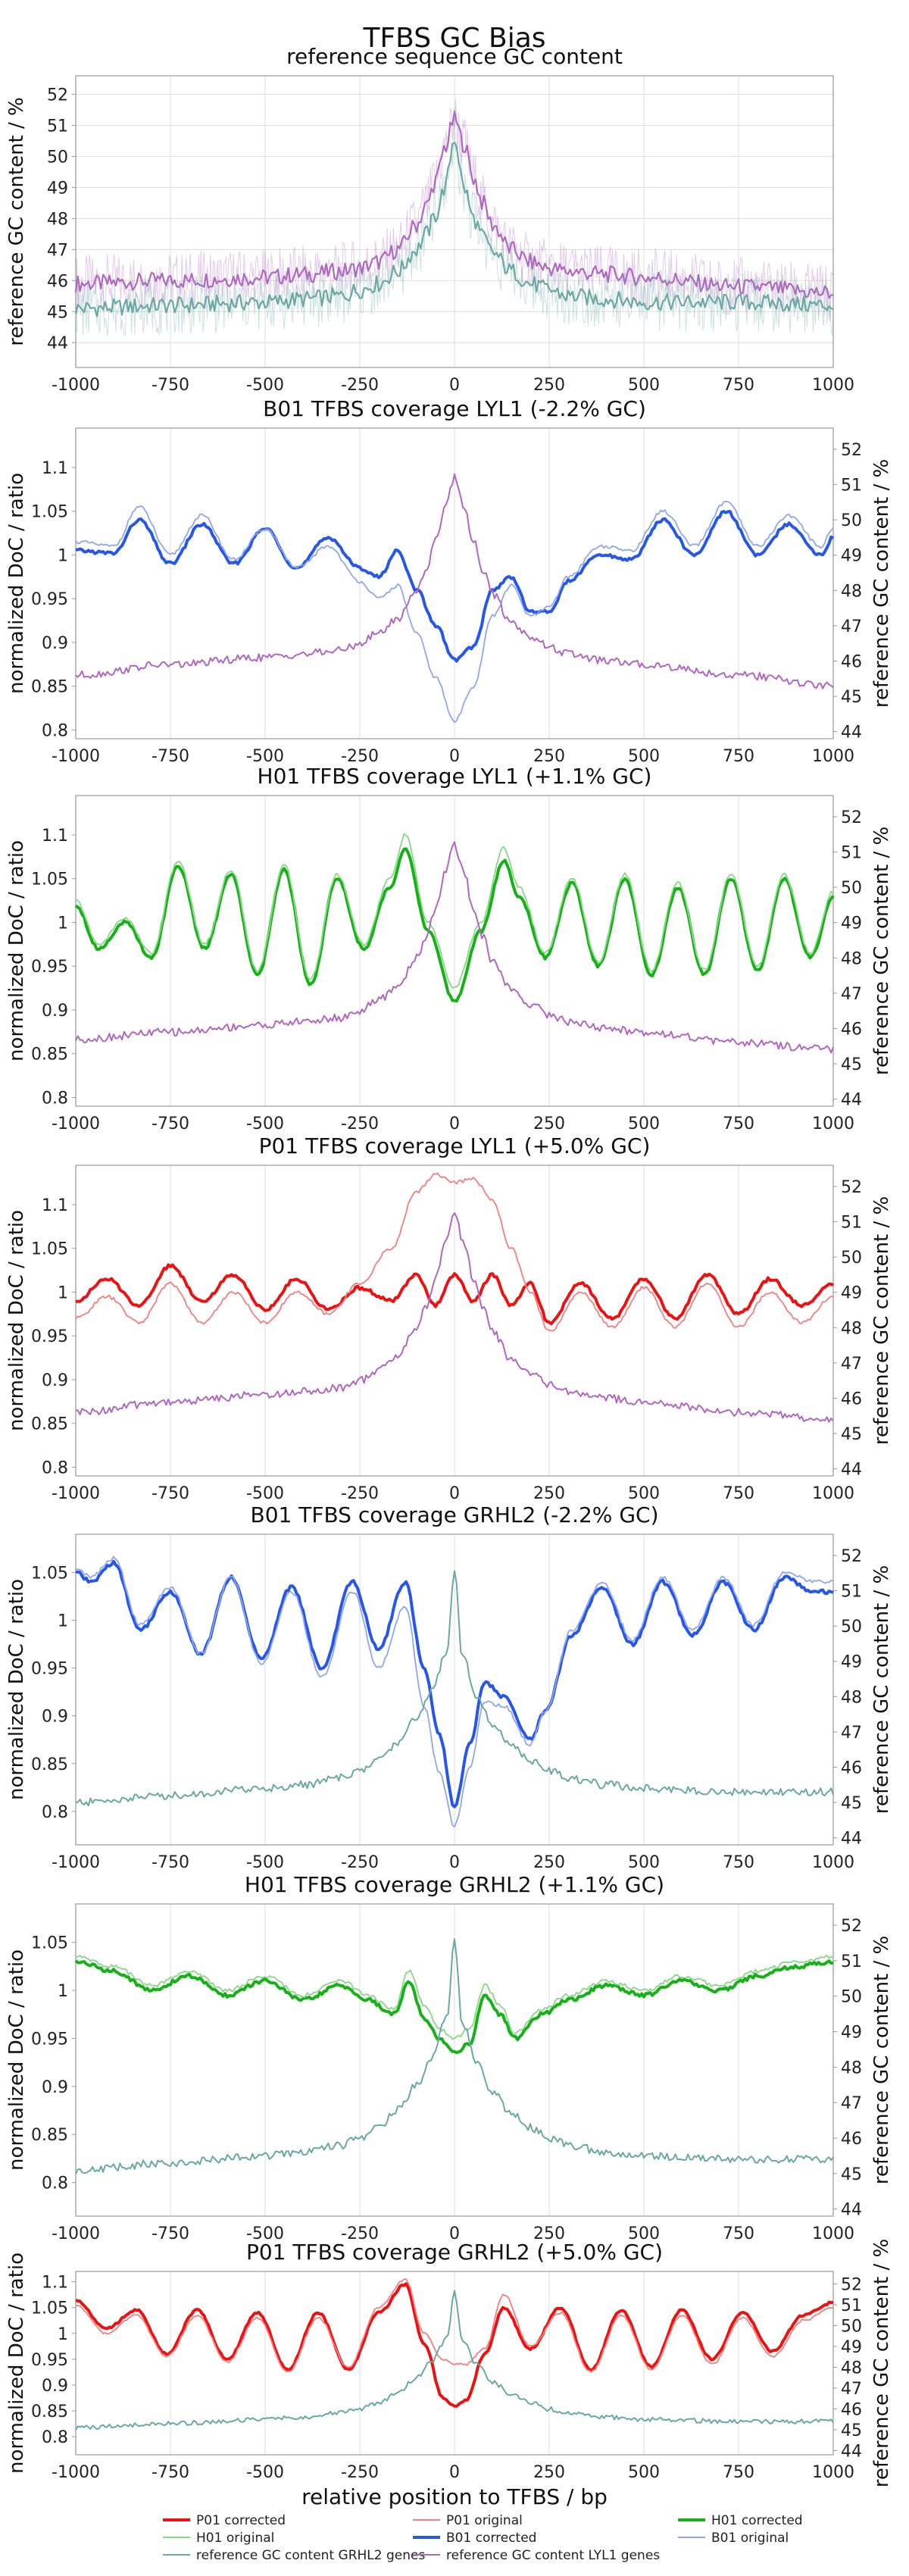  What do you see at coordinates (851, 2103) in the screenshot?
I see `y2-tick-label: 47` at bounding box center [851, 2103].